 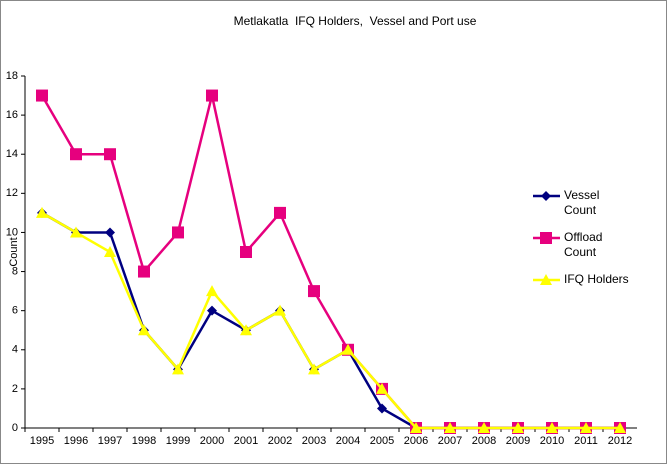 What do you see at coordinates (15, 389) in the screenshot?
I see `y-tick-label: 2` at bounding box center [15, 389].